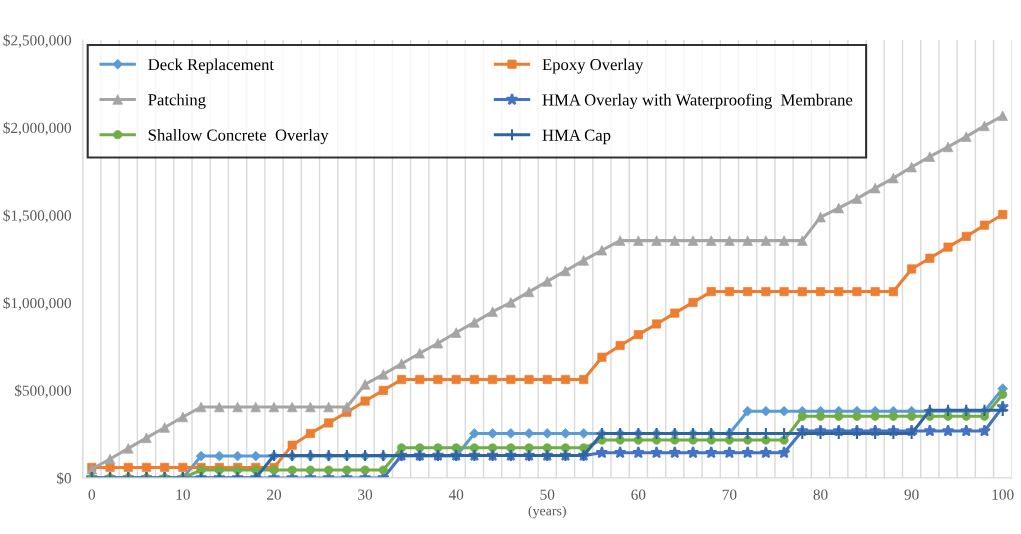  I want to click on x-tick-label: 10, so click(183, 494).